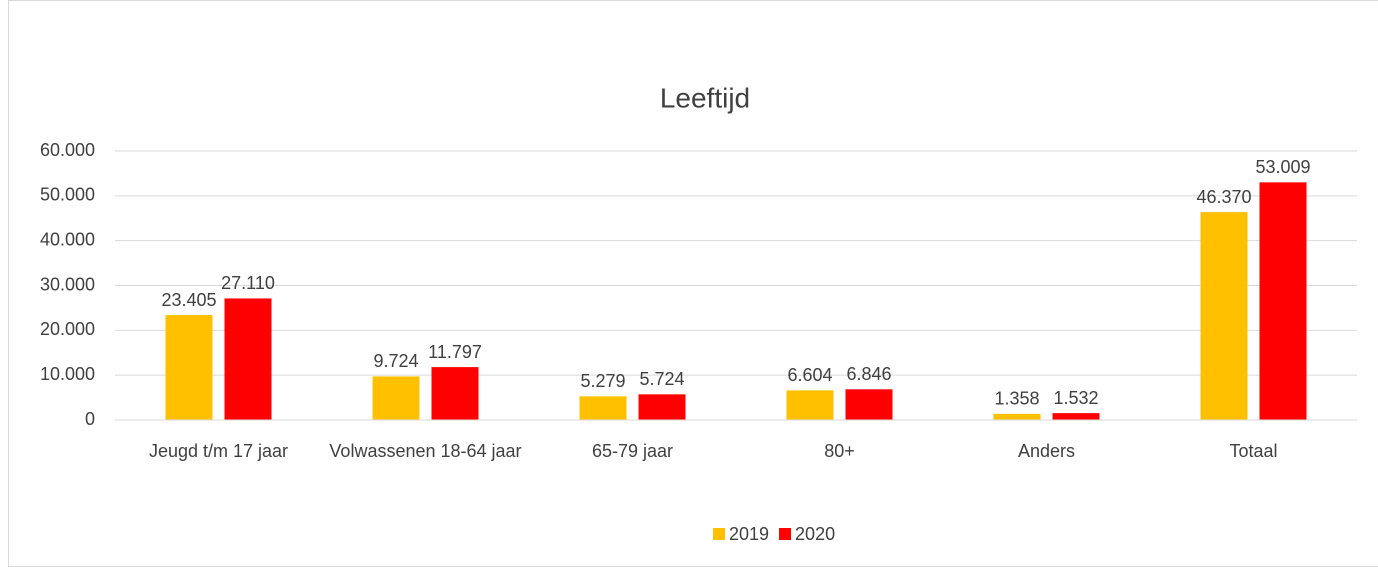 The height and width of the screenshot is (567, 1378). What do you see at coordinates (90, 419) in the screenshot?
I see `y-tick-label: 0` at bounding box center [90, 419].